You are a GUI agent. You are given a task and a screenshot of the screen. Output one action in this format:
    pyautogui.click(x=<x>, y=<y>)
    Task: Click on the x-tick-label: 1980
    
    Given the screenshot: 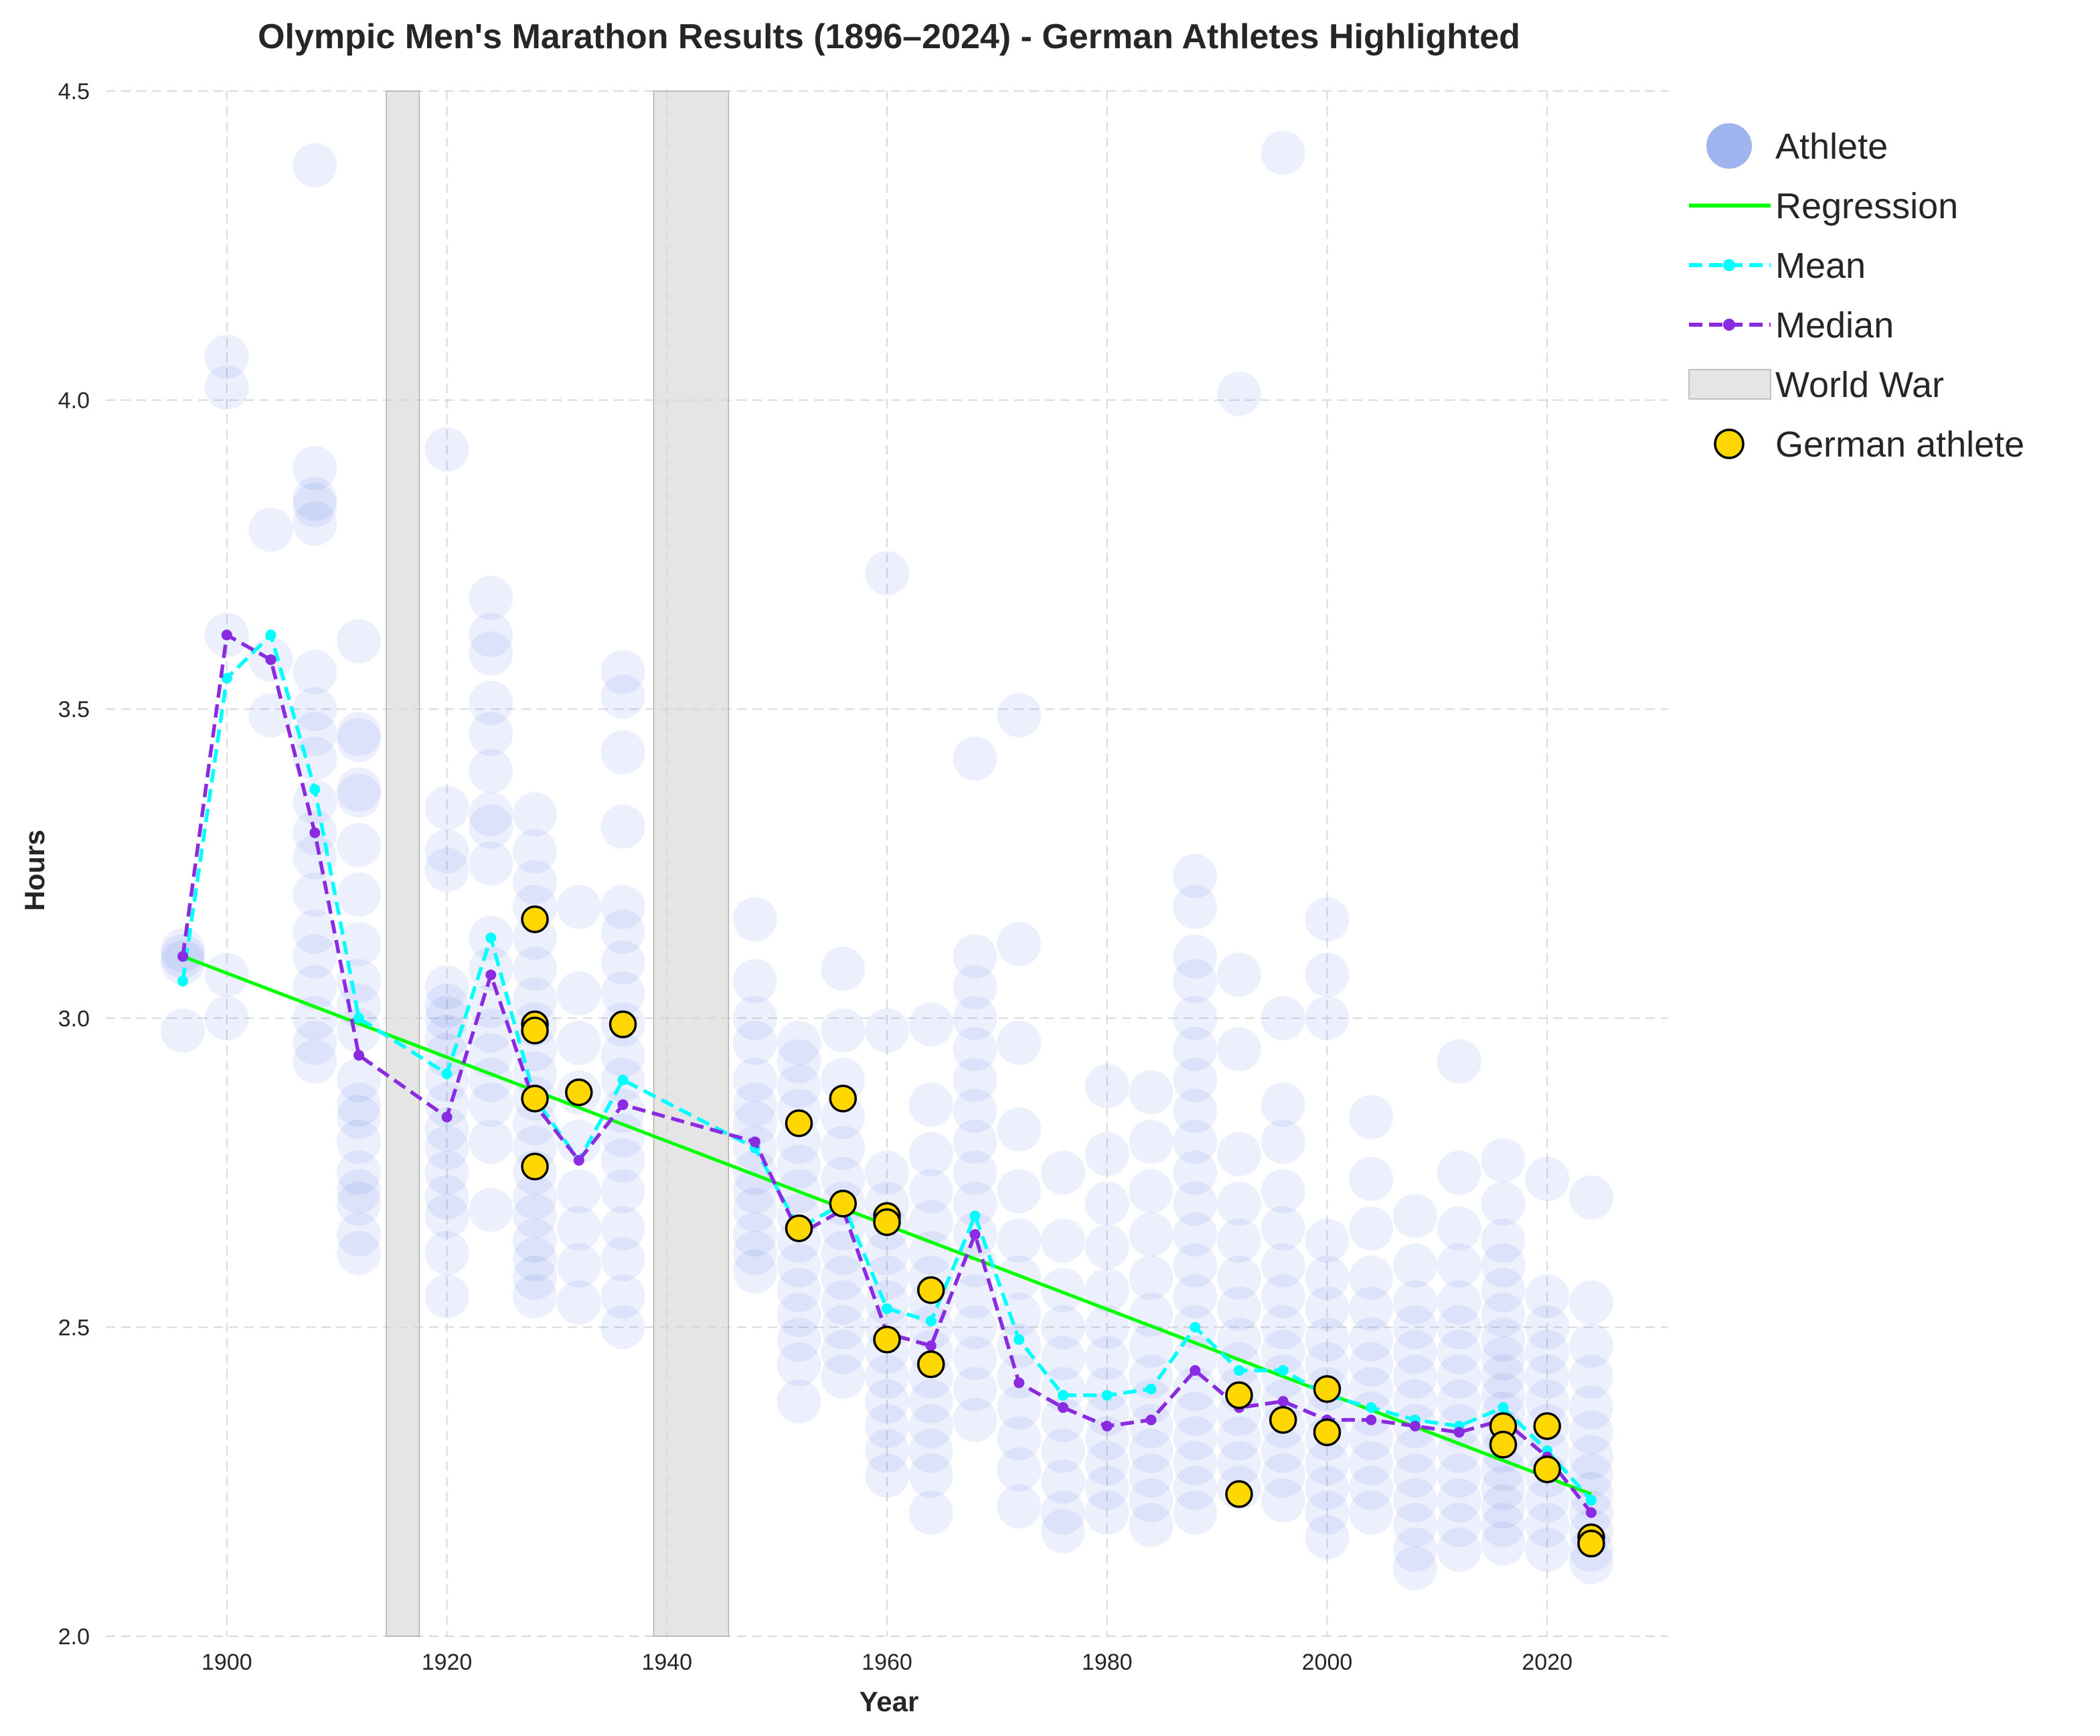 What is the action you would take?
    pyautogui.click(x=1108, y=1663)
    